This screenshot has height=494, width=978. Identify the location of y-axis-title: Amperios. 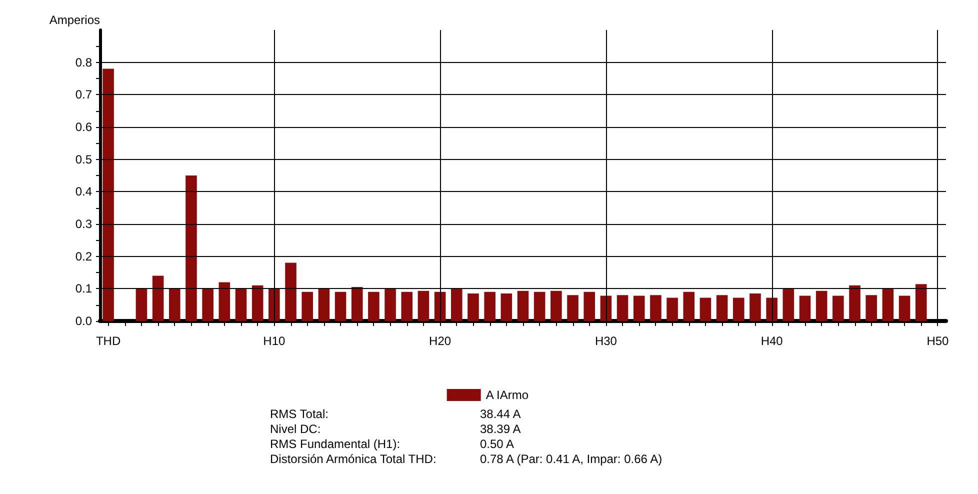
(74, 20).